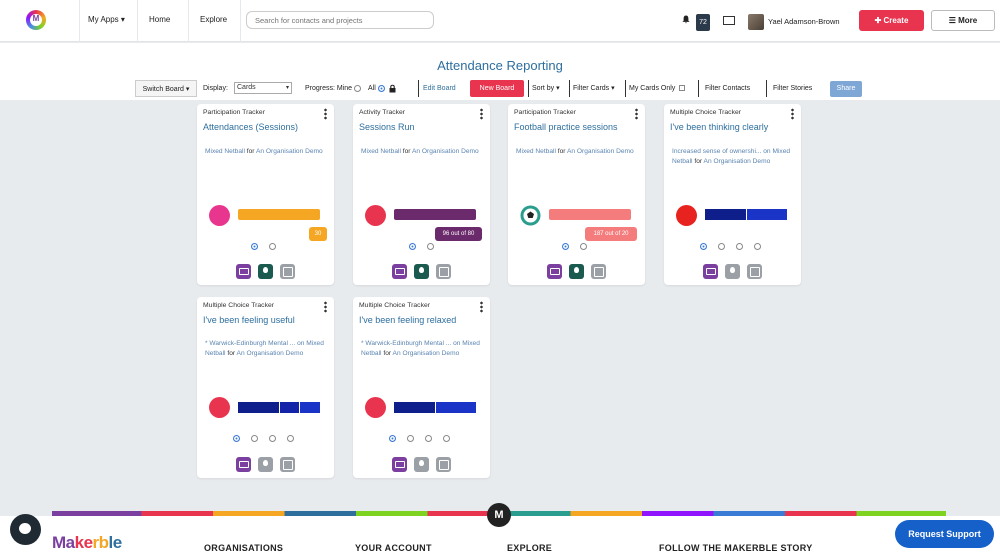 Image resolution: width=1000 pixels, height=558 pixels. Describe the element at coordinates (166, 88) in the screenshot. I see `switch-board-dropdown: Switch Board ▾` at that location.